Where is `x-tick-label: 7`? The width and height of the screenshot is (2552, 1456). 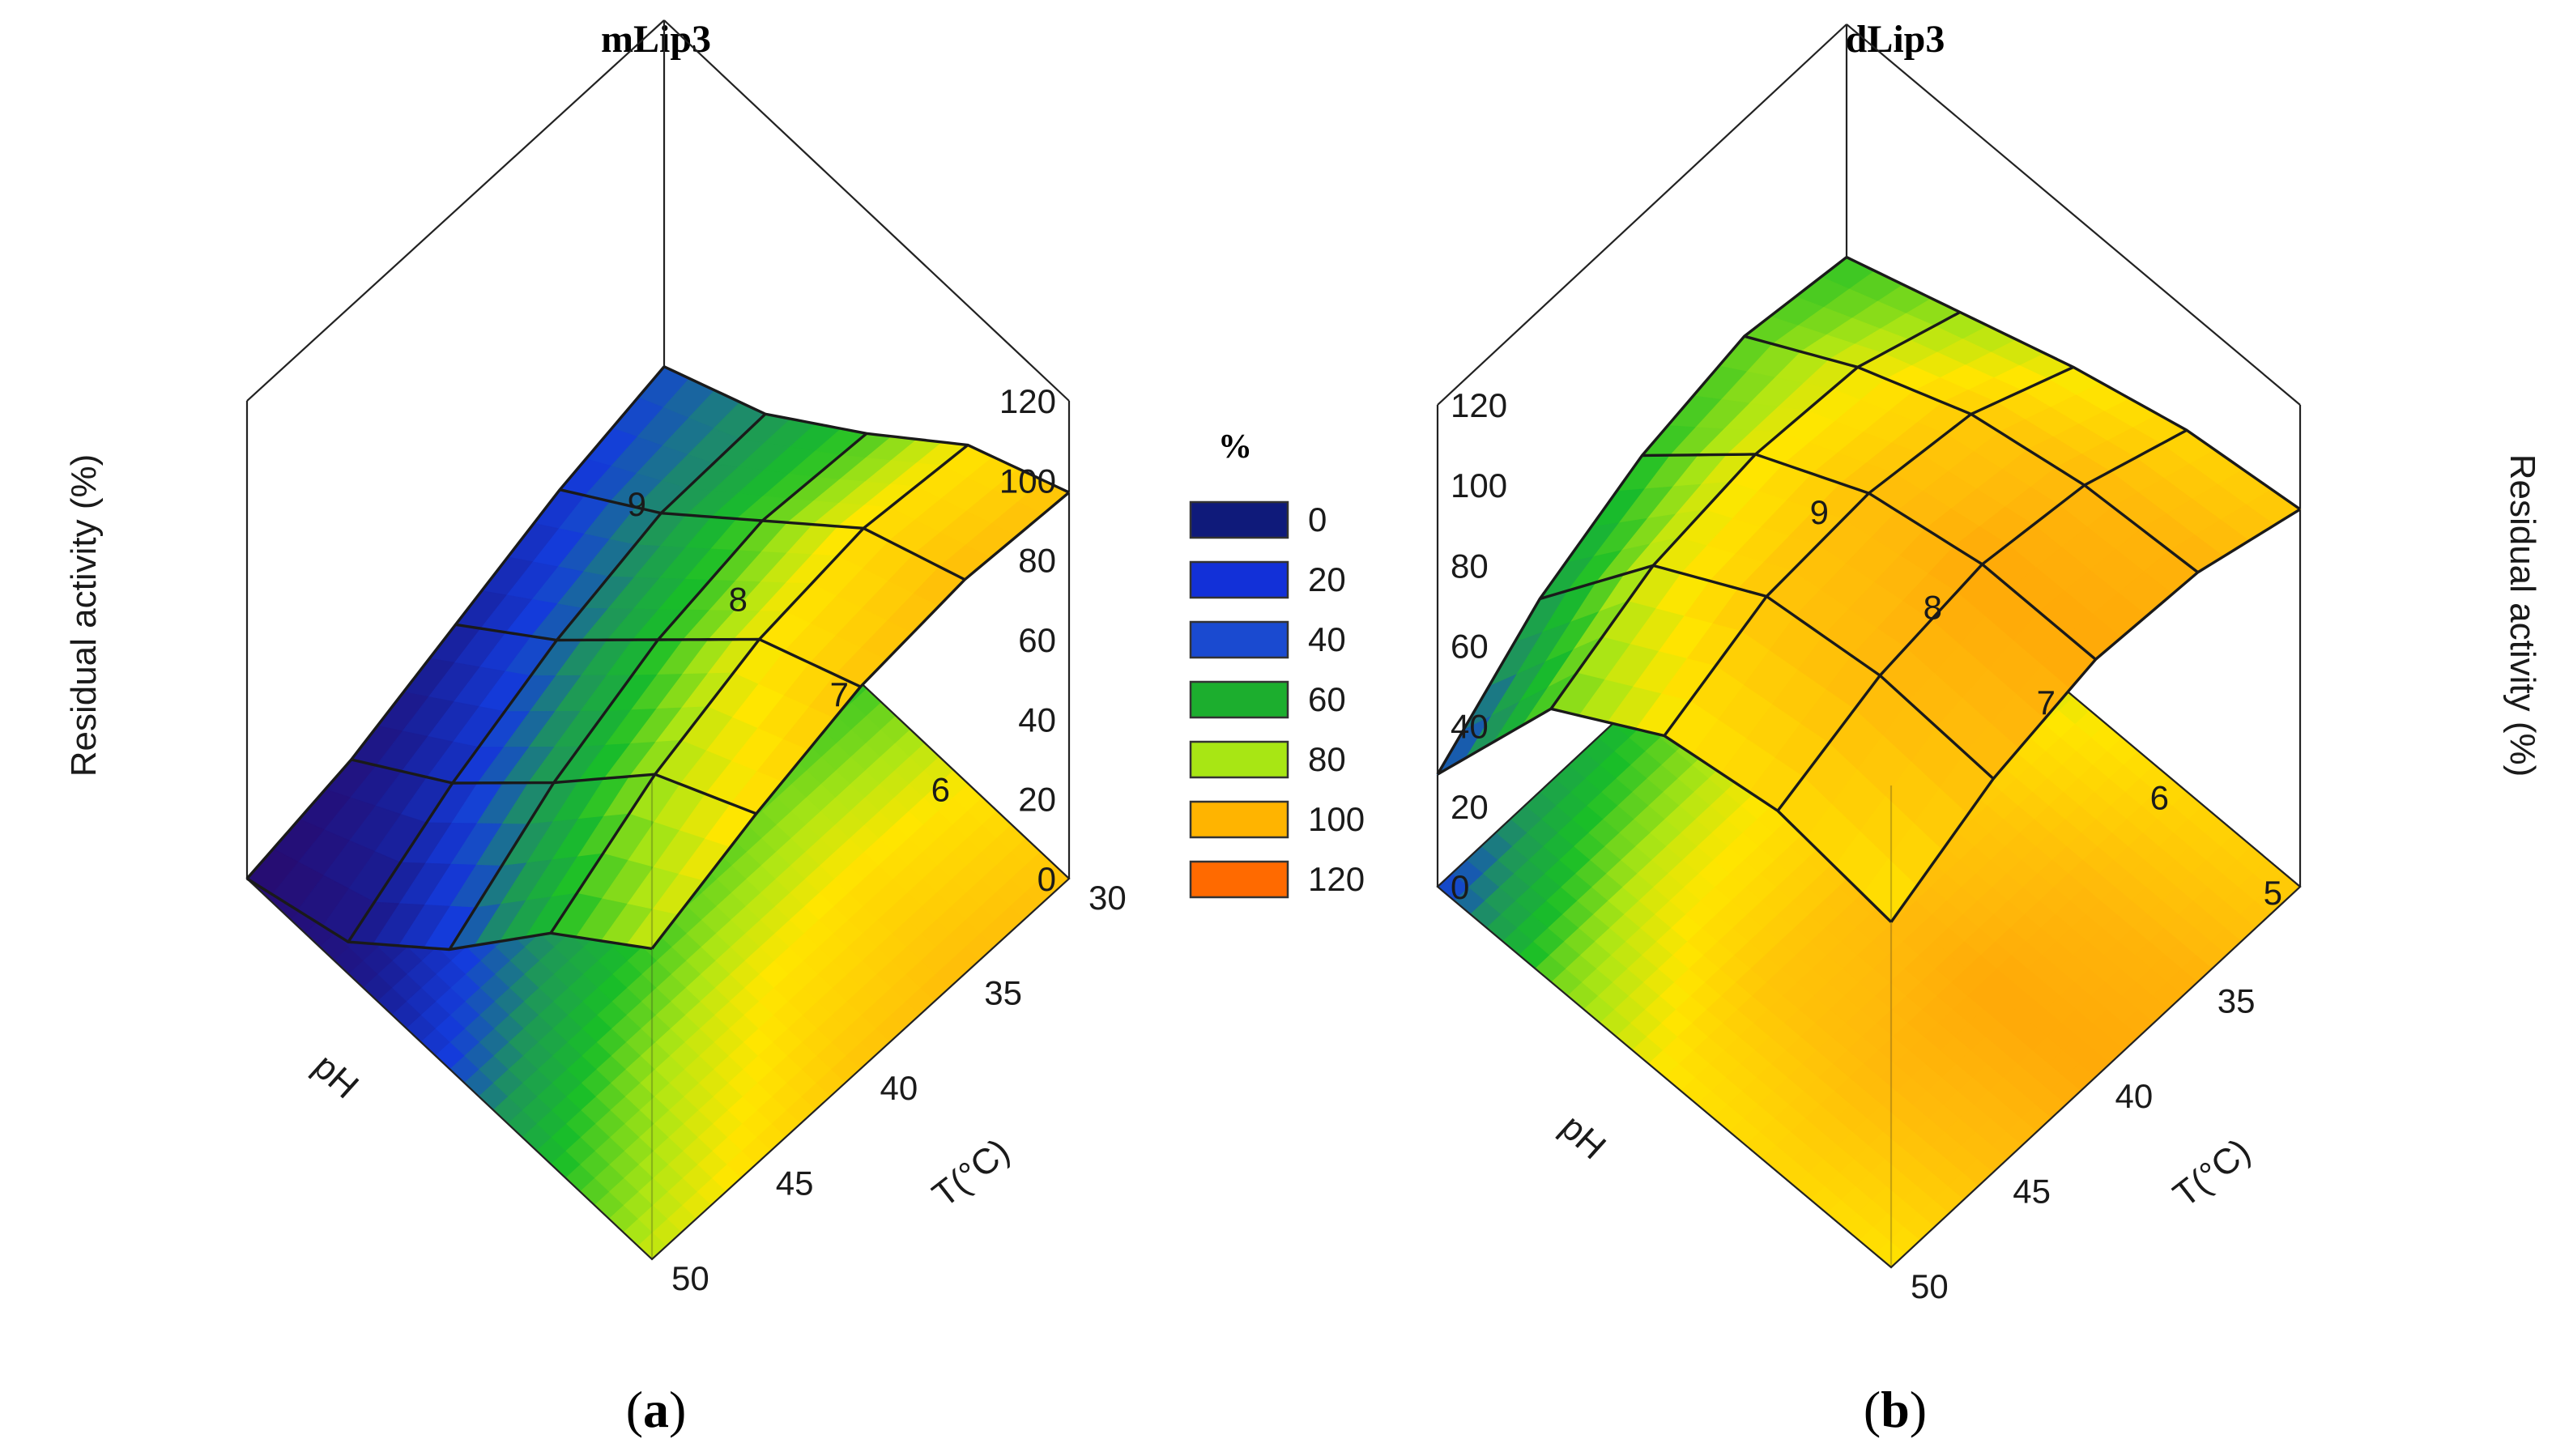
x-tick-label: 7 is located at coordinates (840, 694).